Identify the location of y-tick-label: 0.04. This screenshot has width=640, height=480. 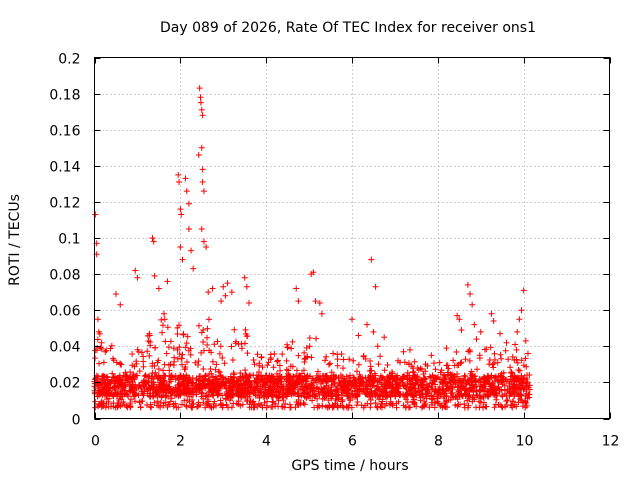
(64, 348).